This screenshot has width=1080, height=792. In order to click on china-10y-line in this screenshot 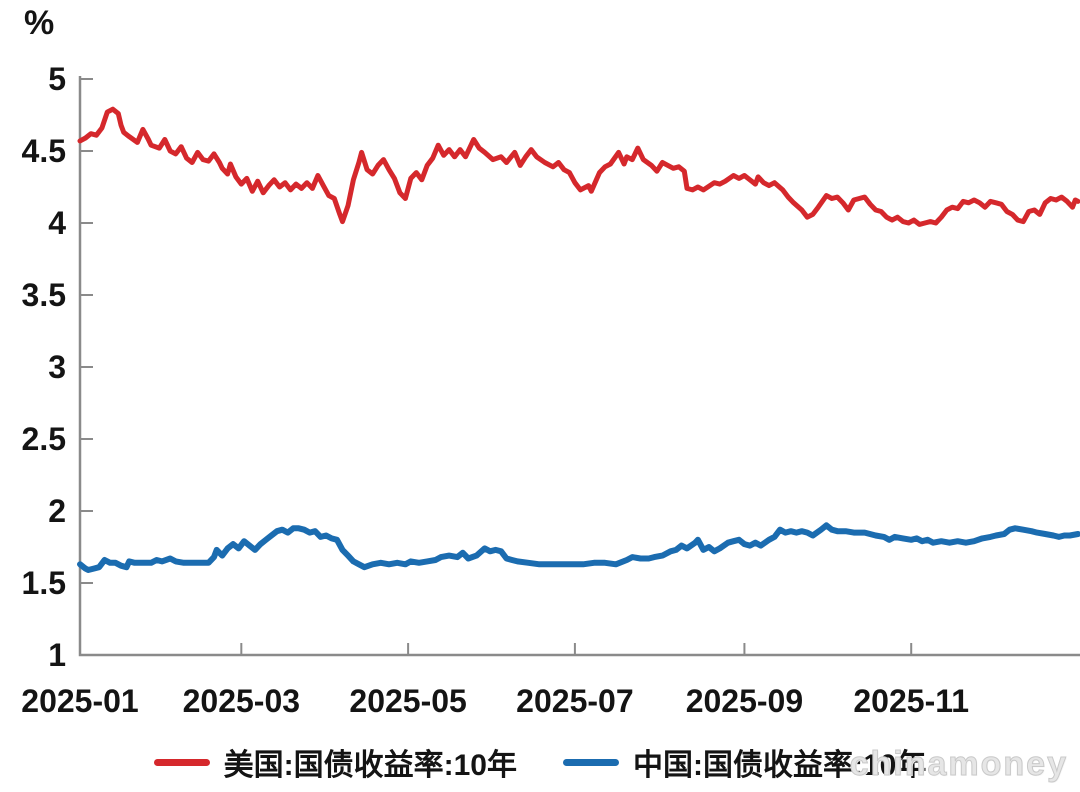, I will do `click(578, 547)`.